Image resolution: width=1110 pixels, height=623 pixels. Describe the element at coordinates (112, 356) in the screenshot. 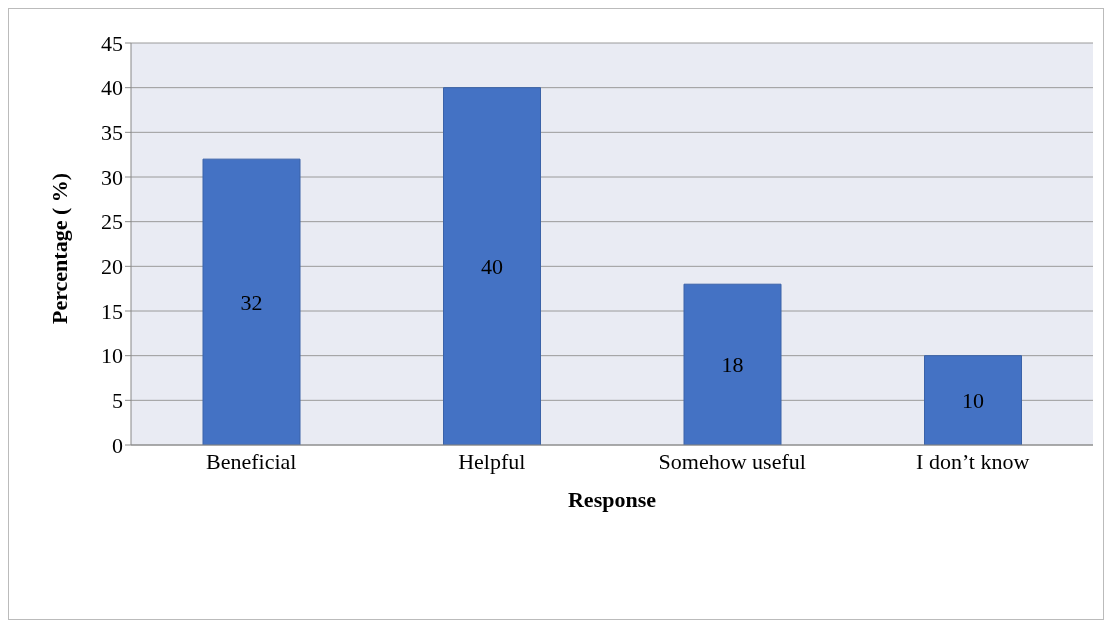

I see `y-tick-label: 10` at that location.